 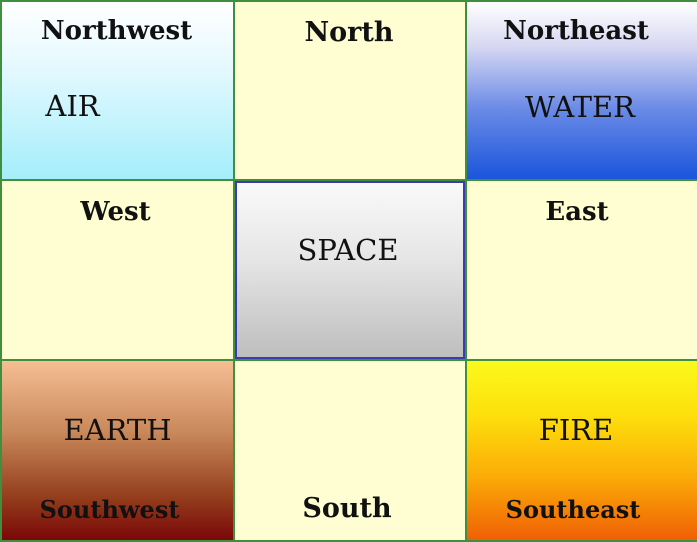 What do you see at coordinates (576, 31) in the screenshot?
I see `direction-label-northeast: Northeast` at bounding box center [576, 31].